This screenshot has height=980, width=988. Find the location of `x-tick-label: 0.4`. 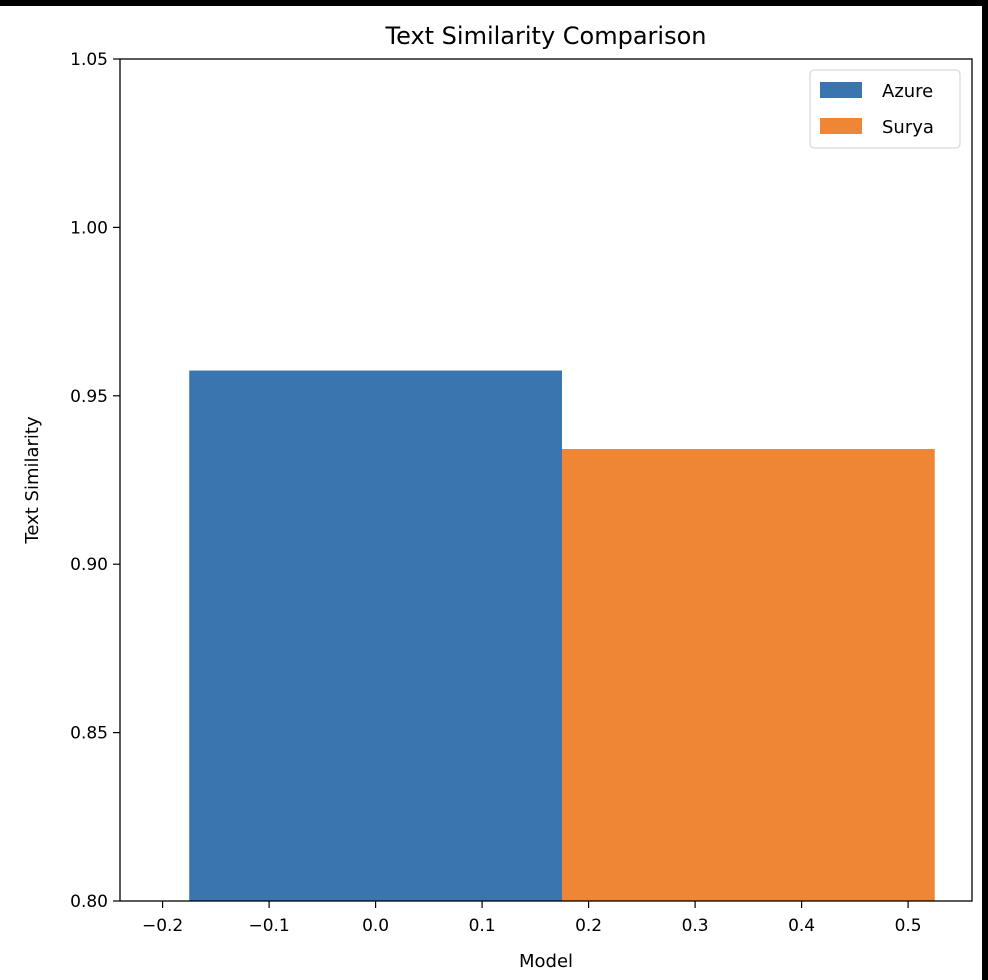

x-tick-label: 0.4 is located at coordinates (801, 926).